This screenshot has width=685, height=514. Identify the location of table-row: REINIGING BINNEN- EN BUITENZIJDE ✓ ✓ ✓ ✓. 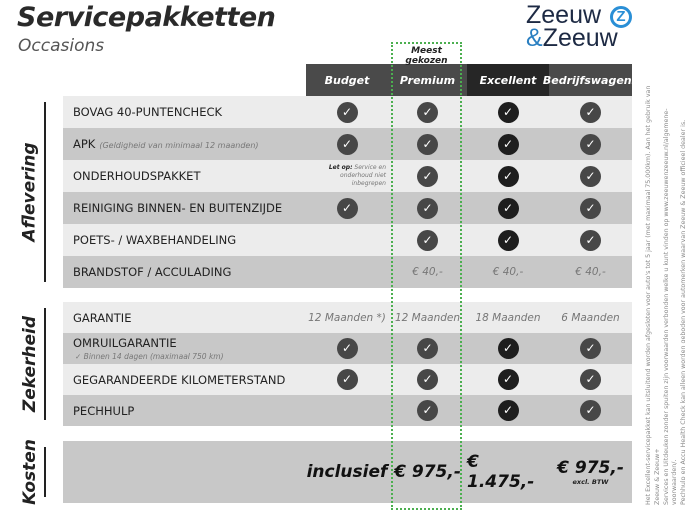
(347, 208).